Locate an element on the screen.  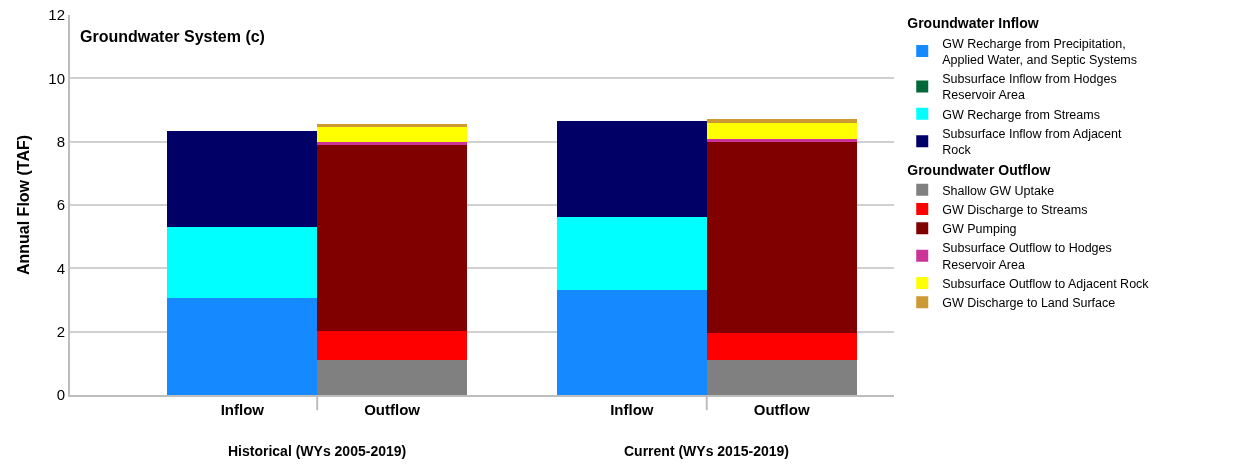
text: Groundwater System (c) is located at coordinates (172, 36).